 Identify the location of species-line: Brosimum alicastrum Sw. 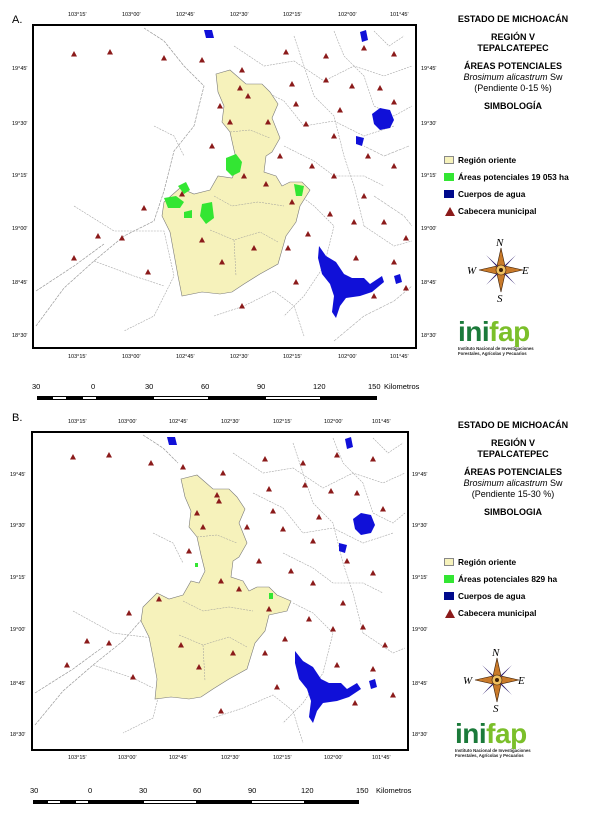
(513, 483).